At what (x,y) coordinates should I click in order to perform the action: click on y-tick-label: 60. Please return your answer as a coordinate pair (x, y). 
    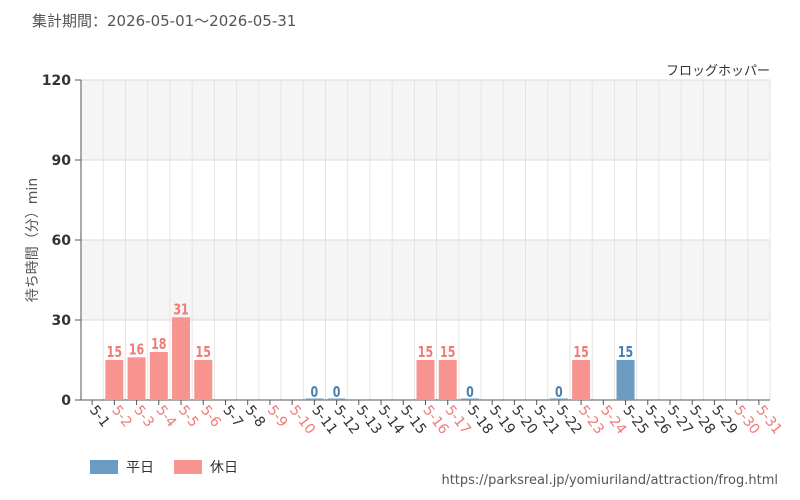
    Looking at the image, I should click on (62, 241).